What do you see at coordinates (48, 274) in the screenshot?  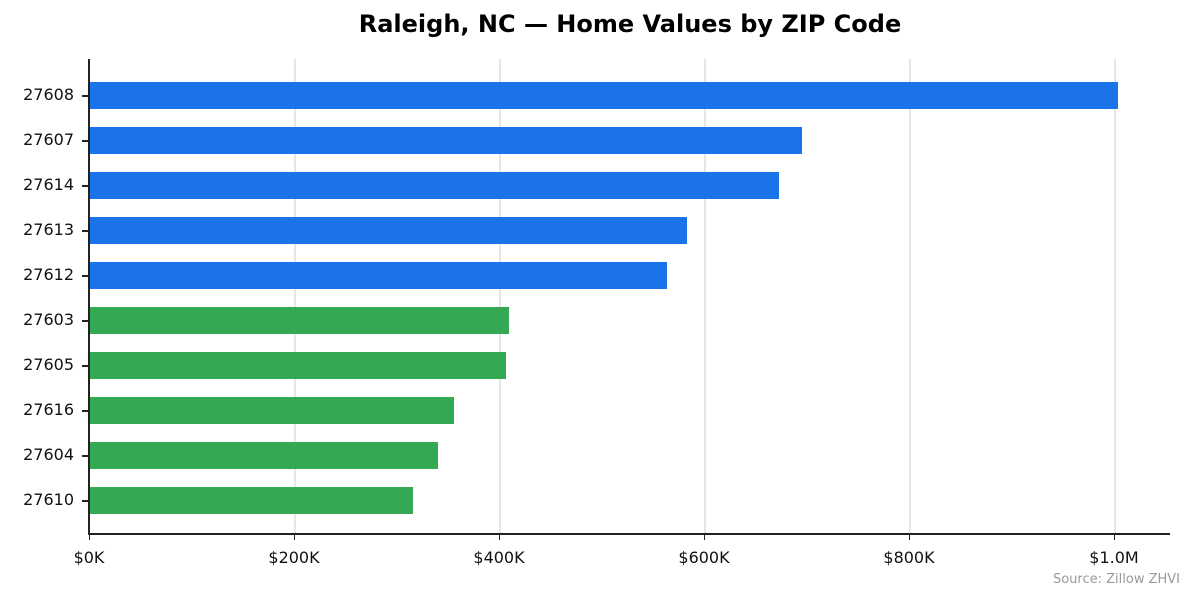 I see `y-tick-label: 27612` at bounding box center [48, 274].